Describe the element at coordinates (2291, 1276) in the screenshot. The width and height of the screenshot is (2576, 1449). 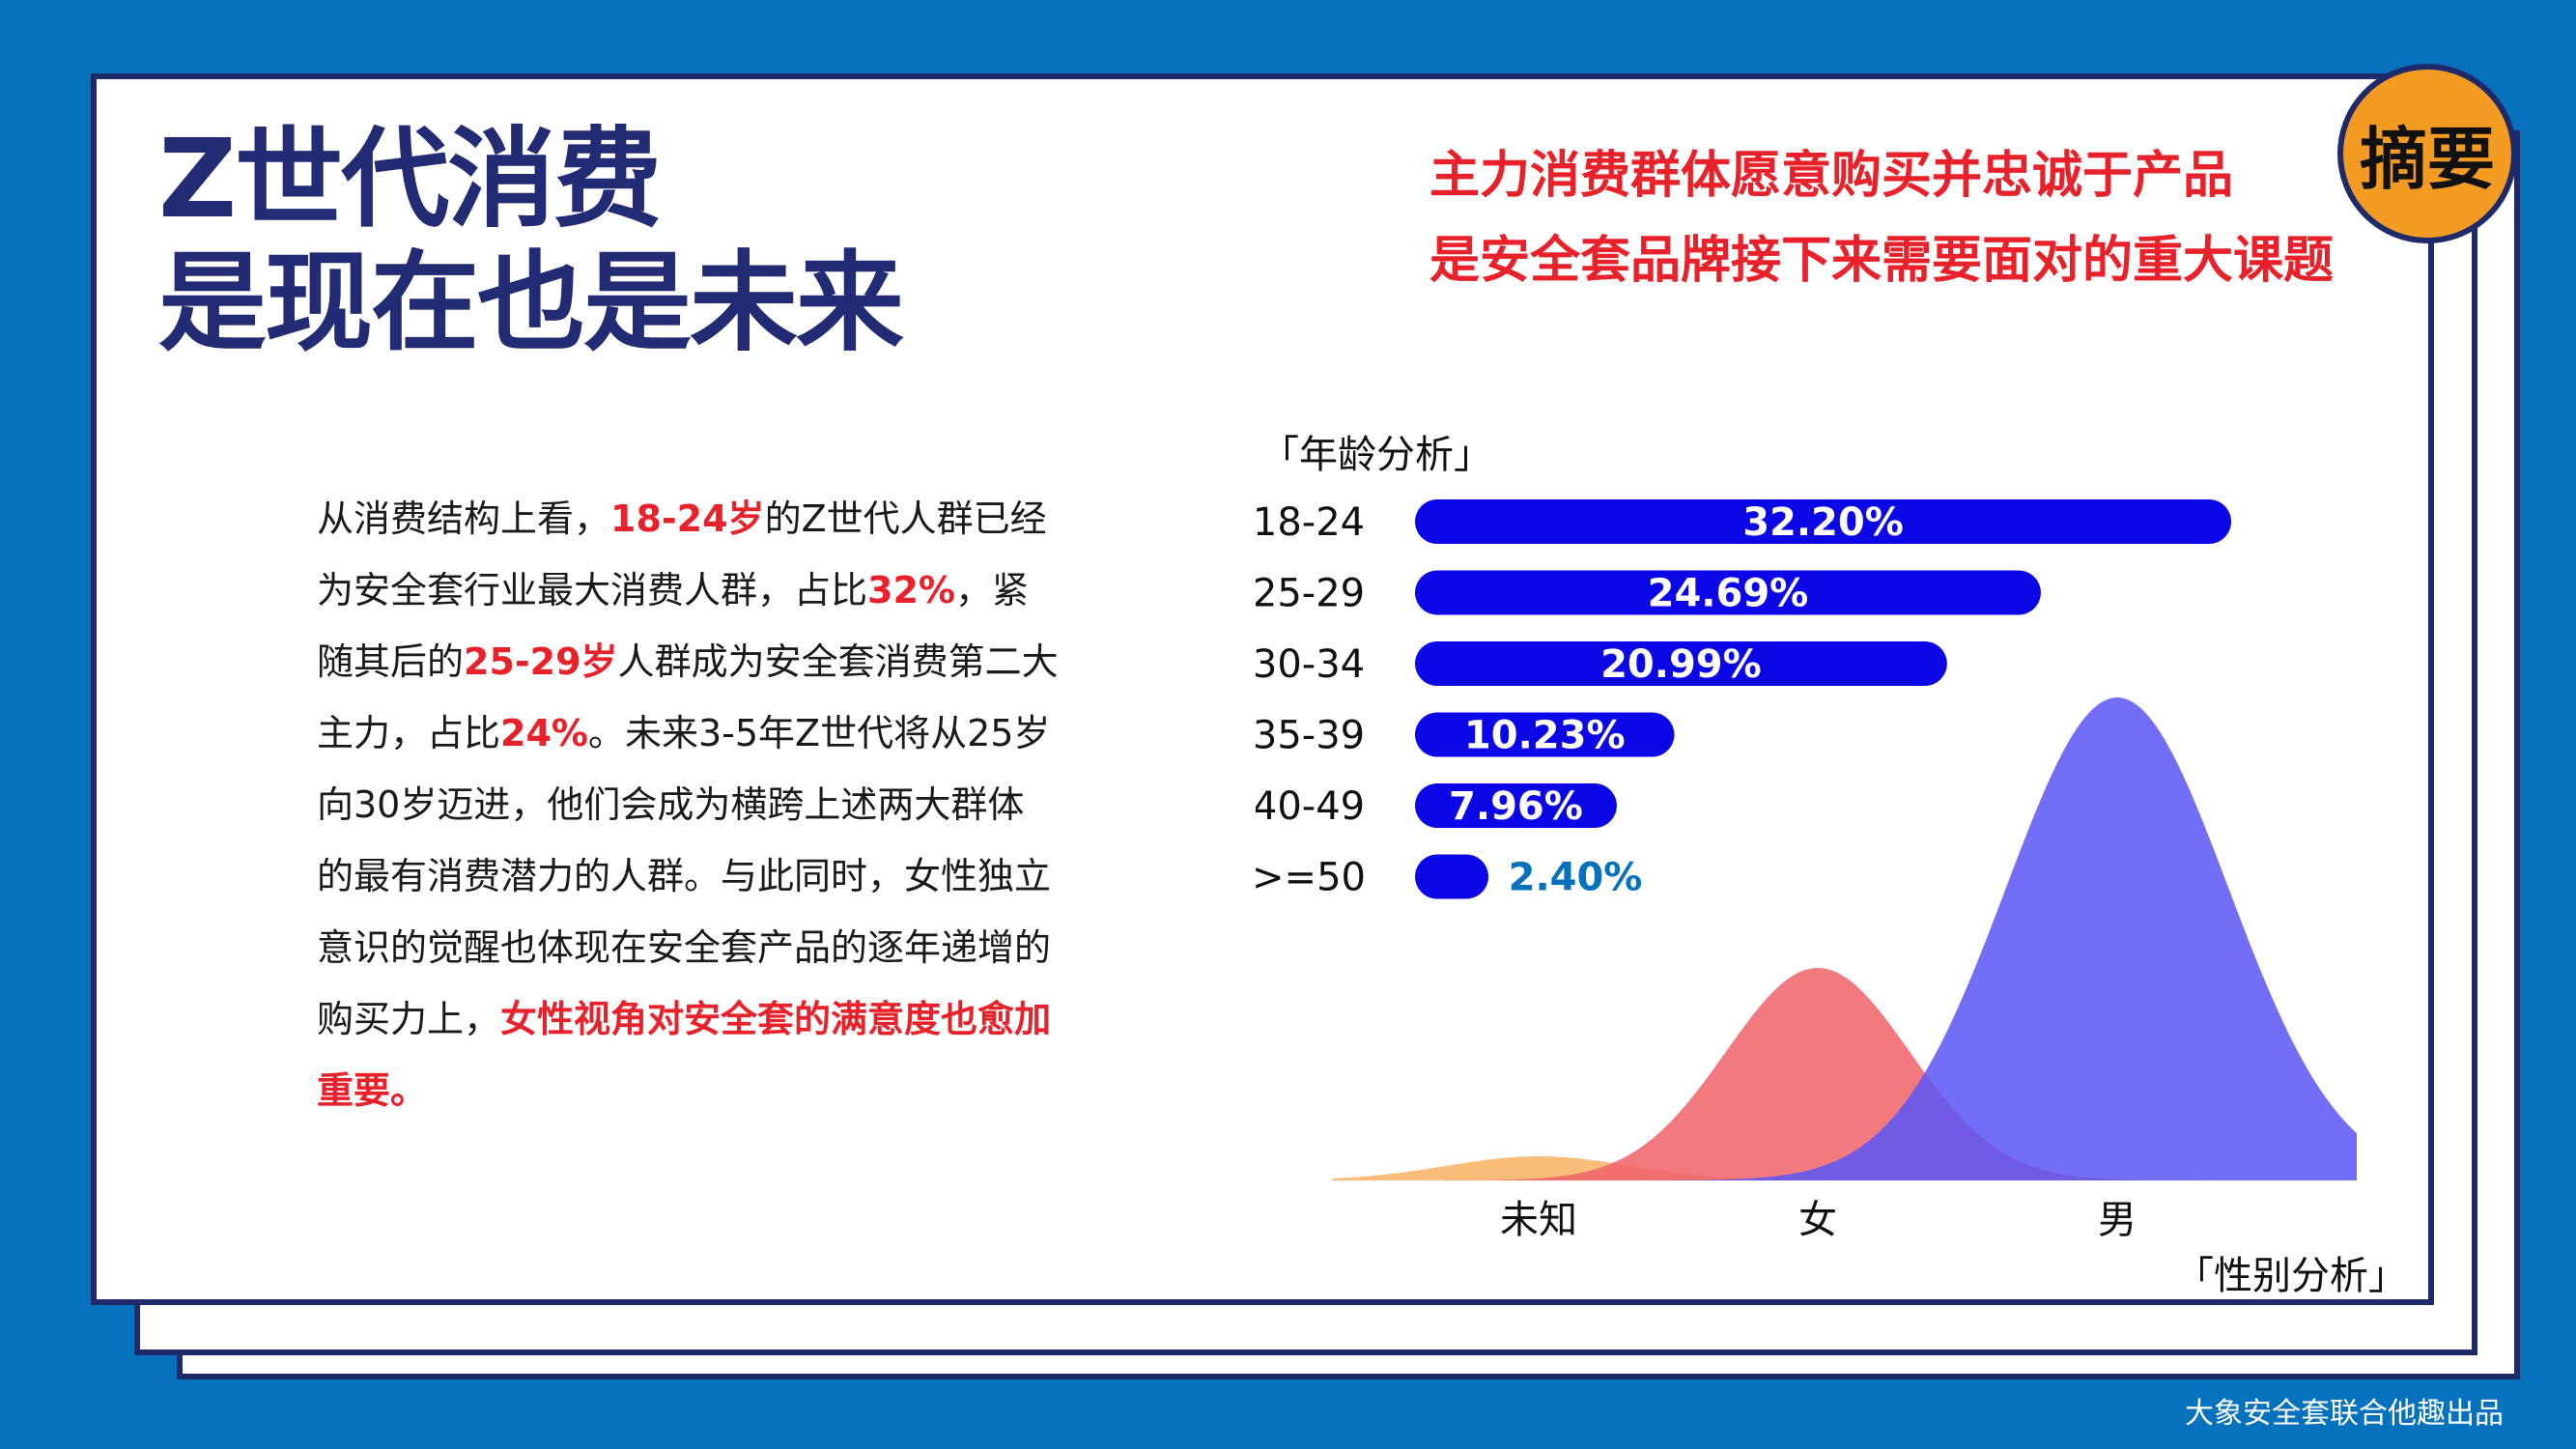
I see `gender-chart-title: 「性别分析」` at that location.